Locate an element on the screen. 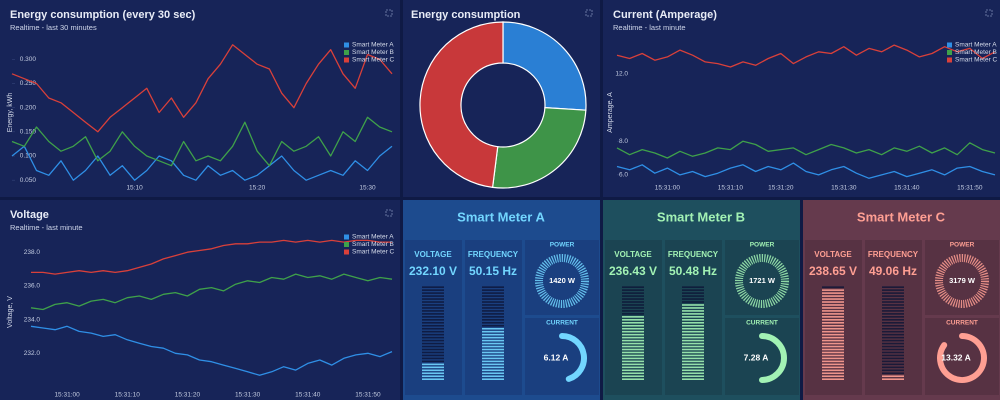  power-value: 1420 W is located at coordinates (562, 280).